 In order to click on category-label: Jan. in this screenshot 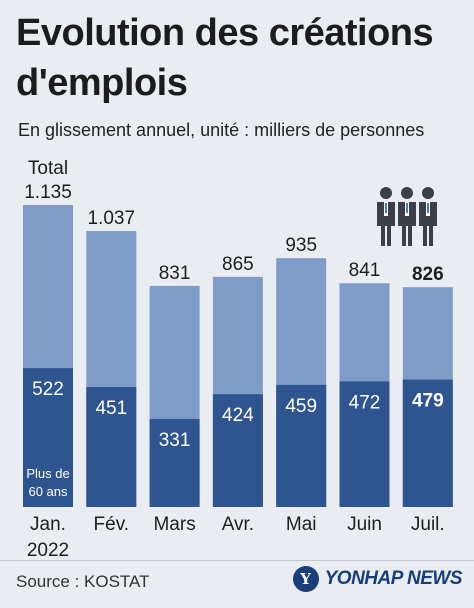, I will do `click(48, 524)`.